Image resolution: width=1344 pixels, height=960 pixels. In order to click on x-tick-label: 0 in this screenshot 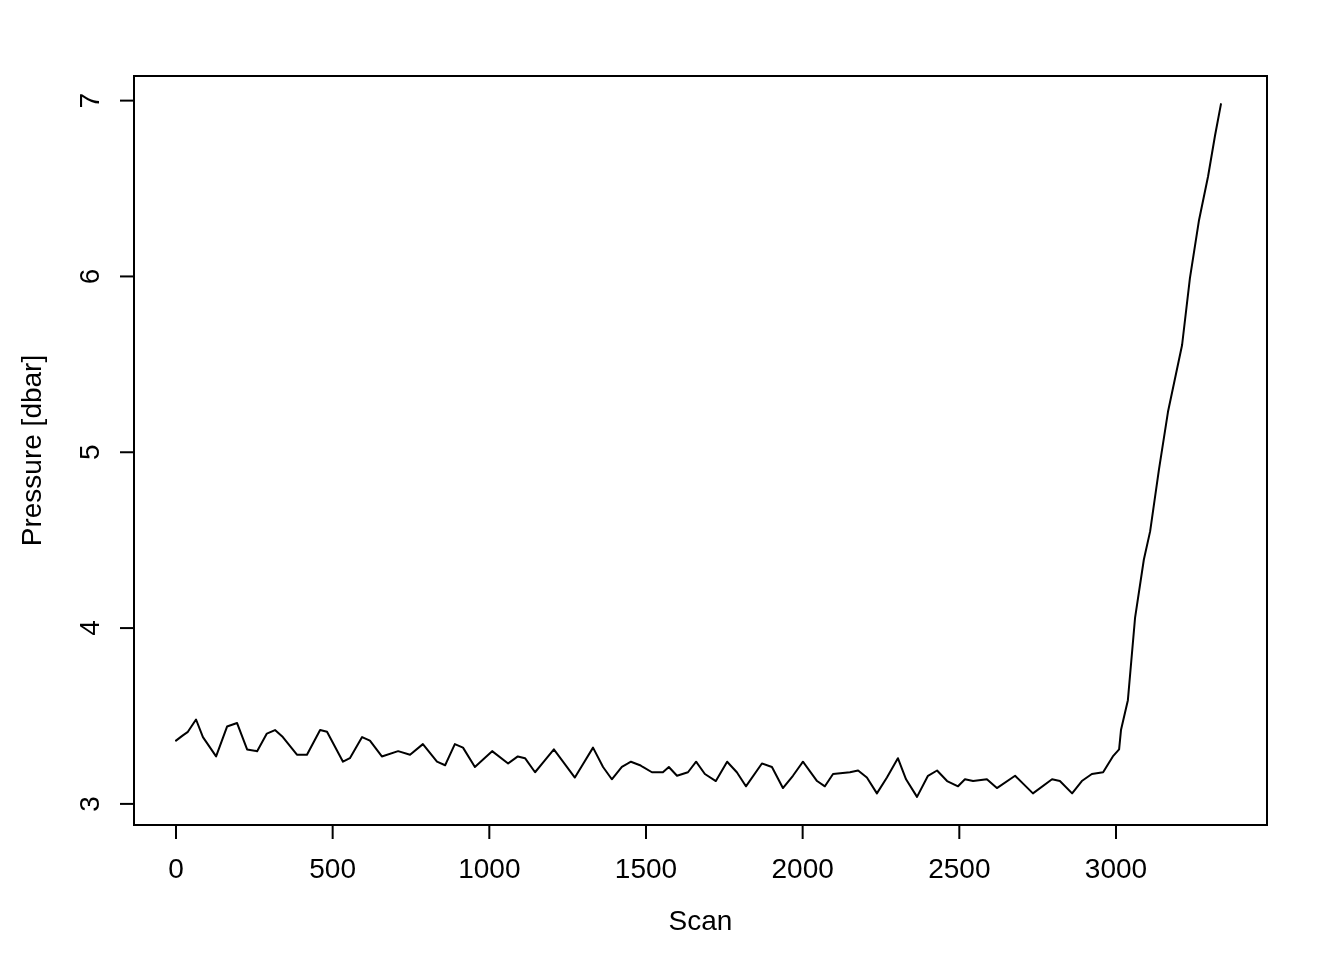, I will do `click(176, 868)`.